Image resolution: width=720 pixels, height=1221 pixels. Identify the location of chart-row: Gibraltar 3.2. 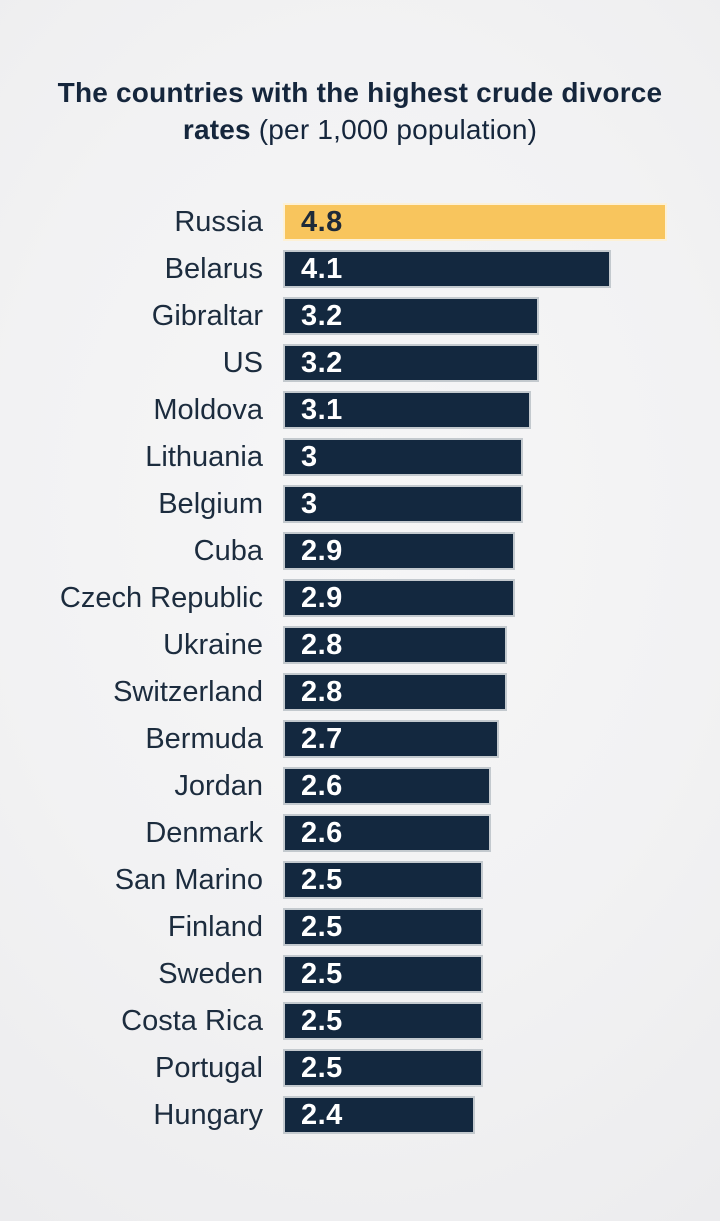
(360, 316).